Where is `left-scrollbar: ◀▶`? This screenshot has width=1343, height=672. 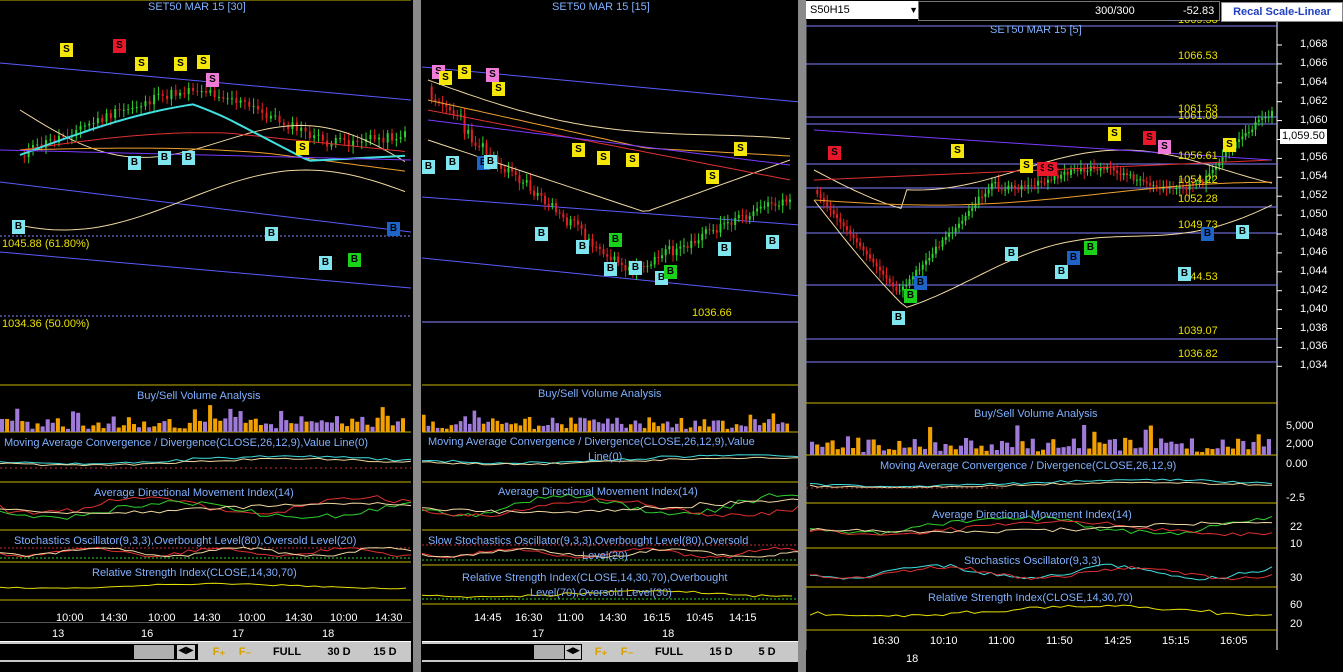 left-scrollbar: ◀▶ is located at coordinates (99, 652).